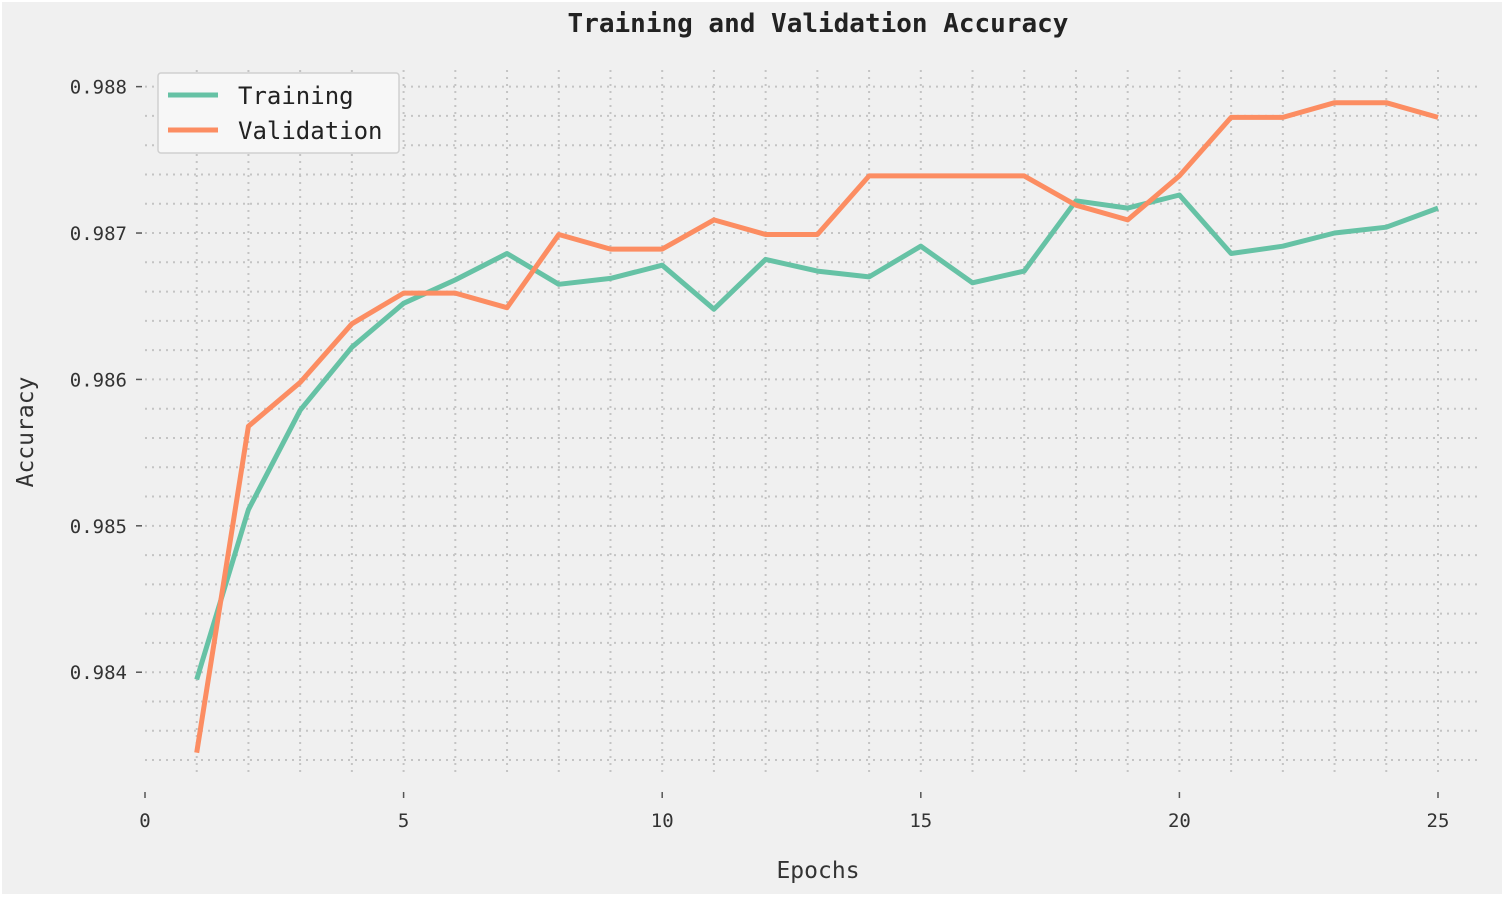 Image resolution: width=1505 pixels, height=897 pixels. I want to click on y-tick-label: 0.985, so click(98, 527).